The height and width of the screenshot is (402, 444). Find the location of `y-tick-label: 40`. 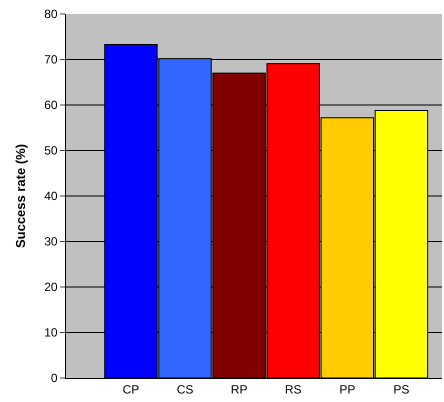

y-tick-label: 40 is located at coordinates (51, 196).